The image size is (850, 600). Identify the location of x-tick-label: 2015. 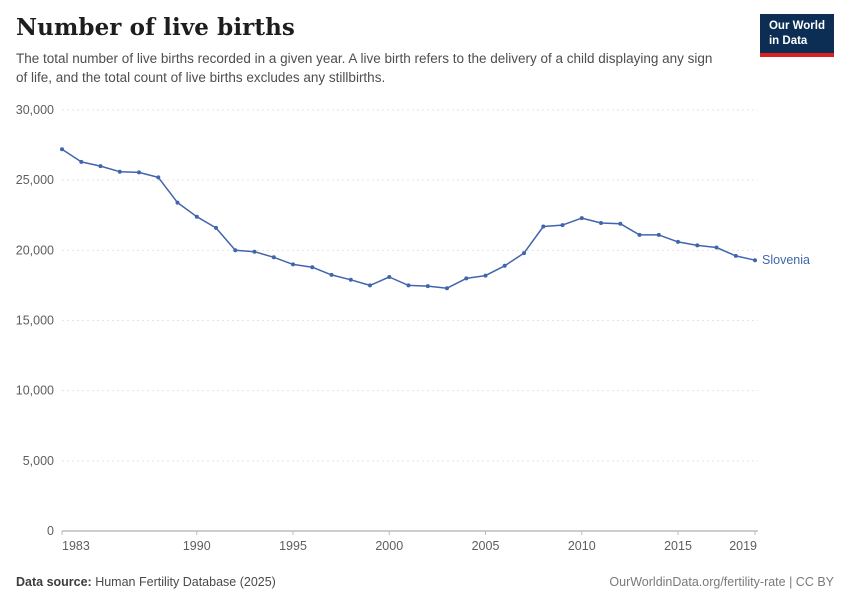
(678, 546).